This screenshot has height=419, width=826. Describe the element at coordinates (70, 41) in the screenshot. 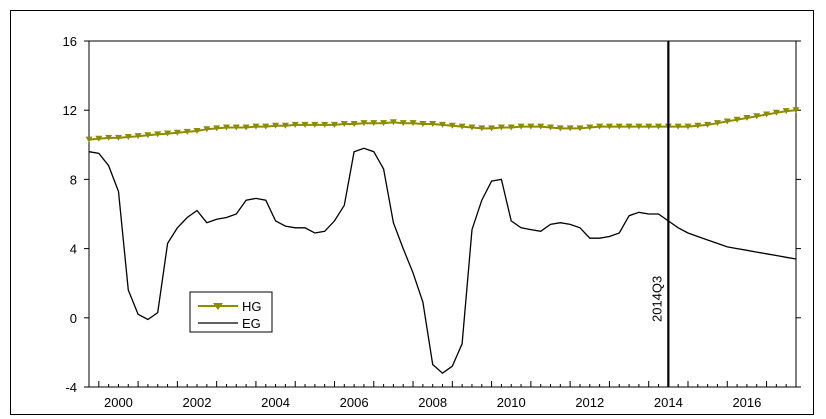

I see `y-tick-label: 16` at that location.